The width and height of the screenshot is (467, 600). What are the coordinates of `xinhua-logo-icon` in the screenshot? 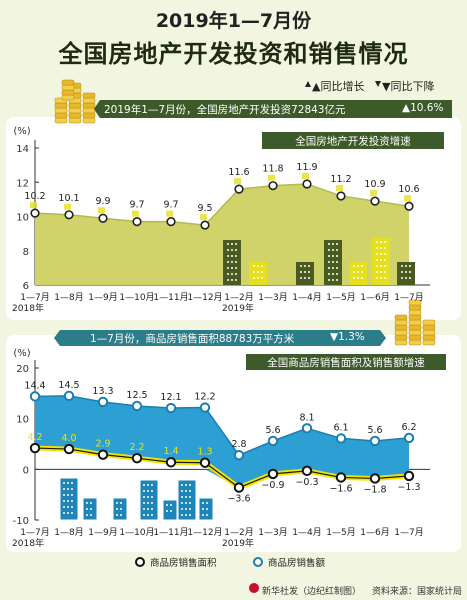 It's located at (254, 588).